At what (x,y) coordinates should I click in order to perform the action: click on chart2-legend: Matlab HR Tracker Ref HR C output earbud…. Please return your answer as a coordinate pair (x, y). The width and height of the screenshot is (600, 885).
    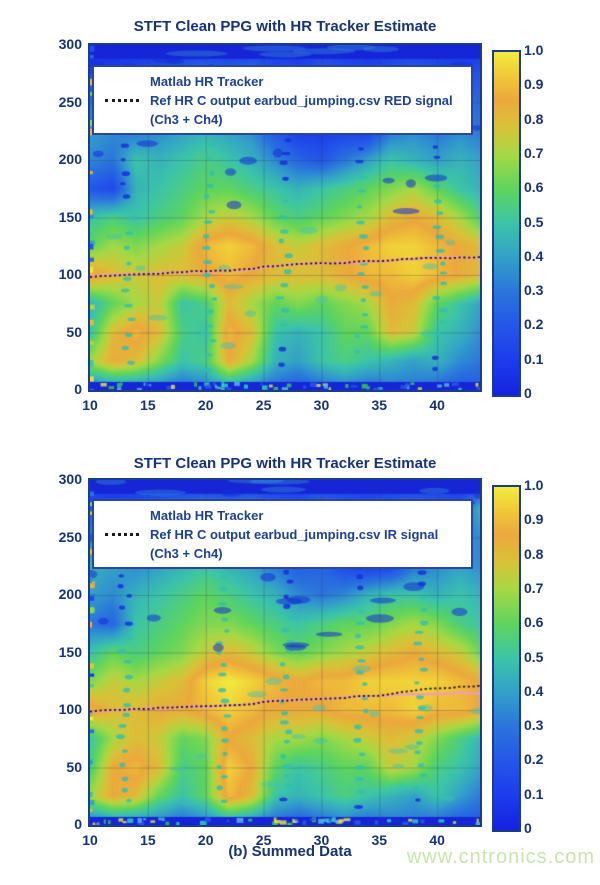
    Looking at the image, I should click on (282, 534).